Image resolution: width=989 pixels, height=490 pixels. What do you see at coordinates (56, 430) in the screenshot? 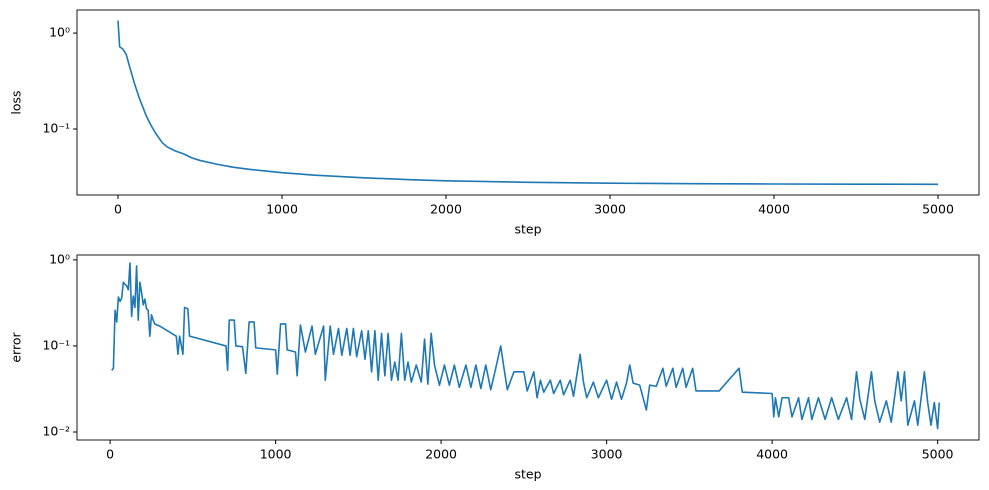
I see `y-tick-label: 10⁻²` at bounding box center [56, 430].